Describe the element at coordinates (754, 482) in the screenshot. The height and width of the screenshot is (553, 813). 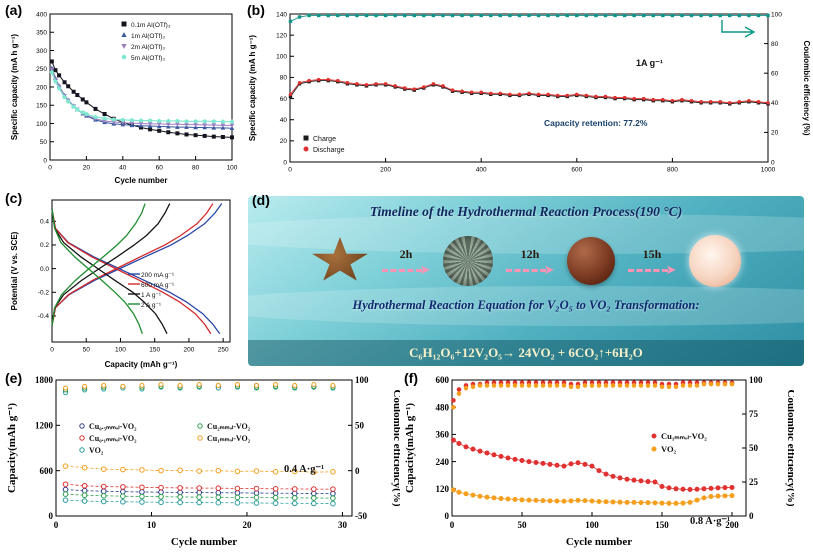
I see `svg-text: 25` at that location.